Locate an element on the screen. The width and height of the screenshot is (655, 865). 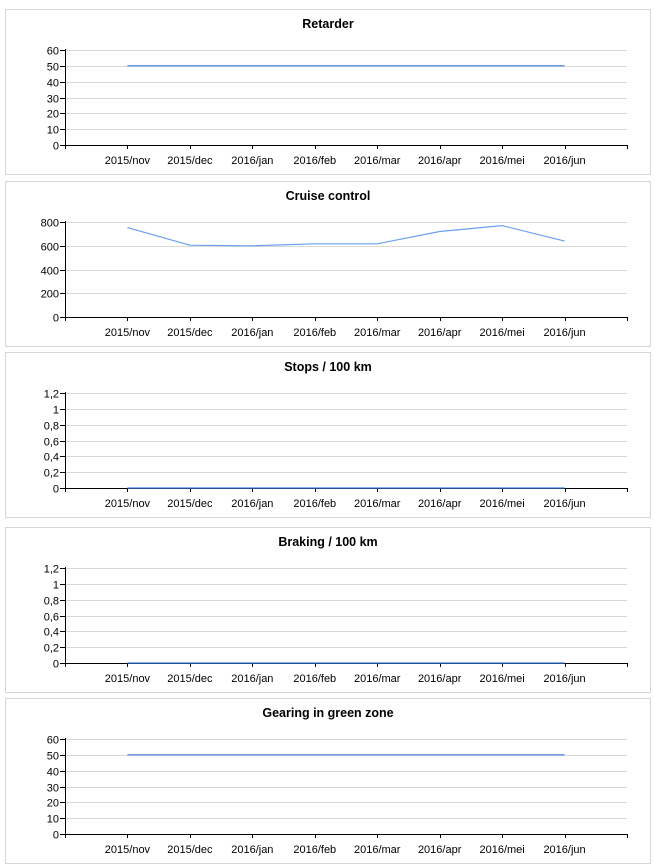
y-tick-label: 800 is located at coordinates (50, 224).